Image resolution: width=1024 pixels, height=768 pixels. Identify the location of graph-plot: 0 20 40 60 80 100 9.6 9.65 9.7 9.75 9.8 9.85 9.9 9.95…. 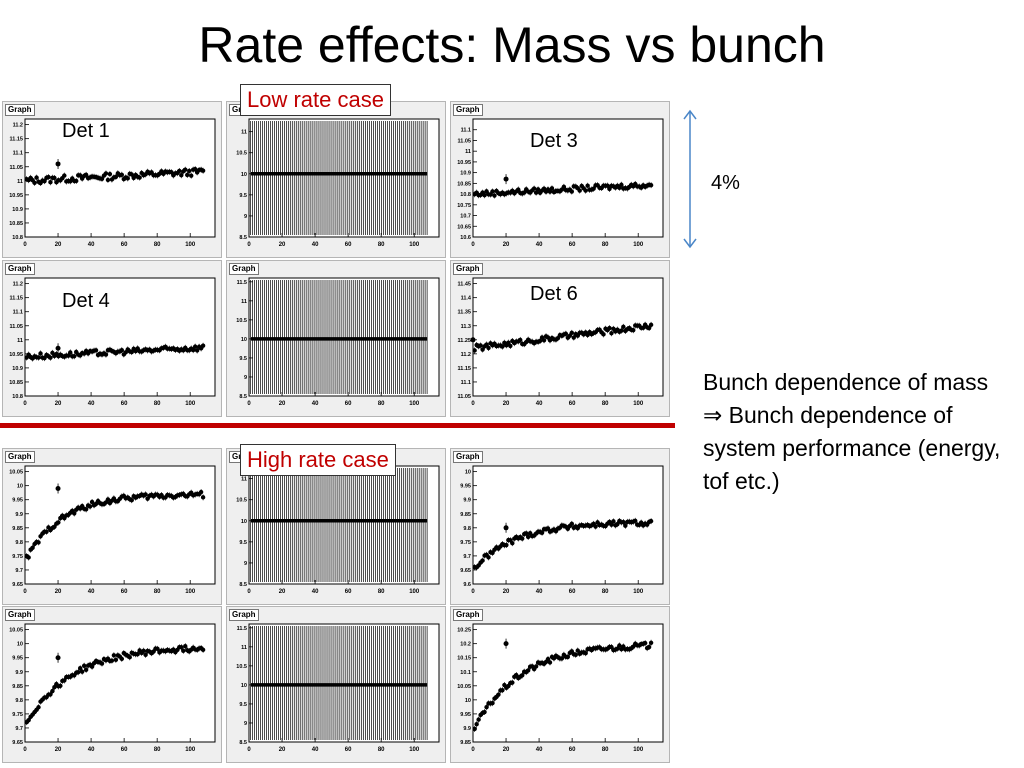
(562, 530).